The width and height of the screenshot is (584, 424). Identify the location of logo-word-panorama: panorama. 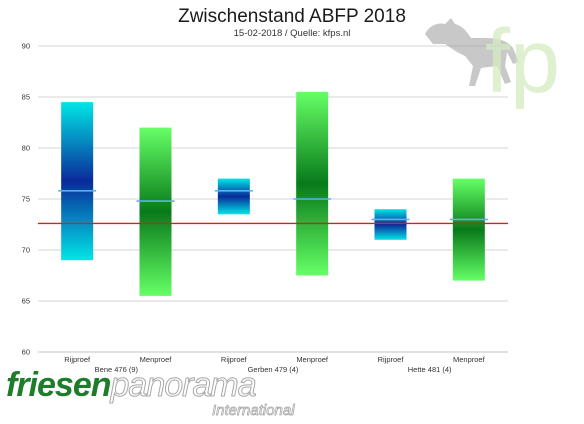
(183, 385).